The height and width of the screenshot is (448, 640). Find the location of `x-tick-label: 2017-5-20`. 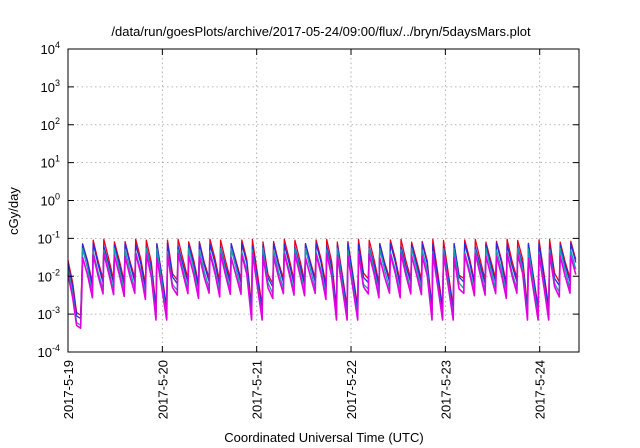

x-tick-label: 2017-5-20 is located at coordinates (162, 389).